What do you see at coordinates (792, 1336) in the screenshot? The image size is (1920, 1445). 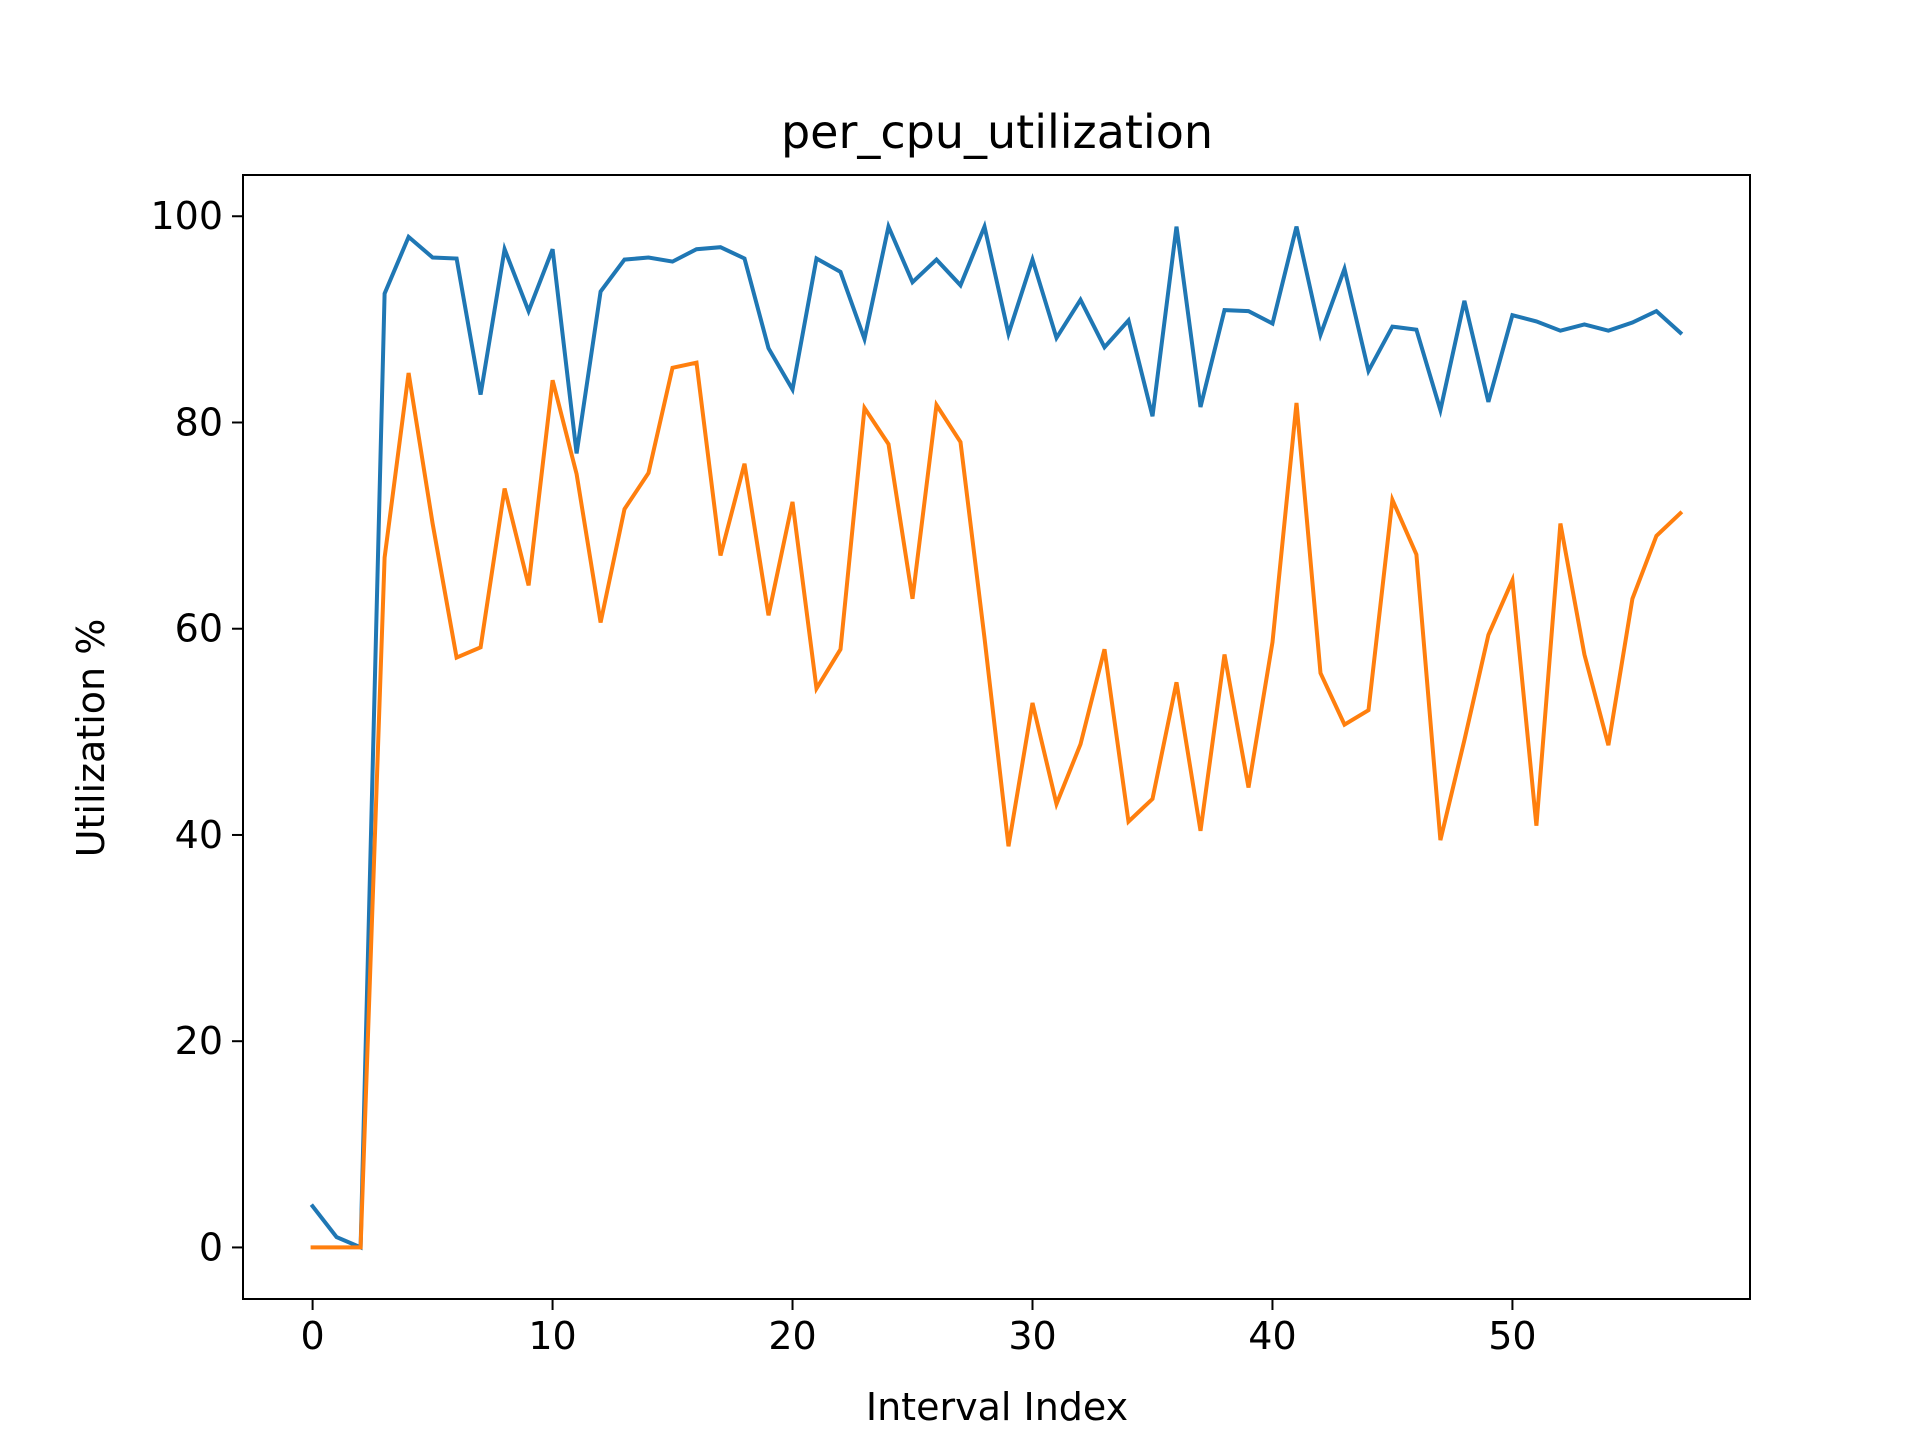 I see `x-tick-label: 20` at bounding box center [792, 1336].